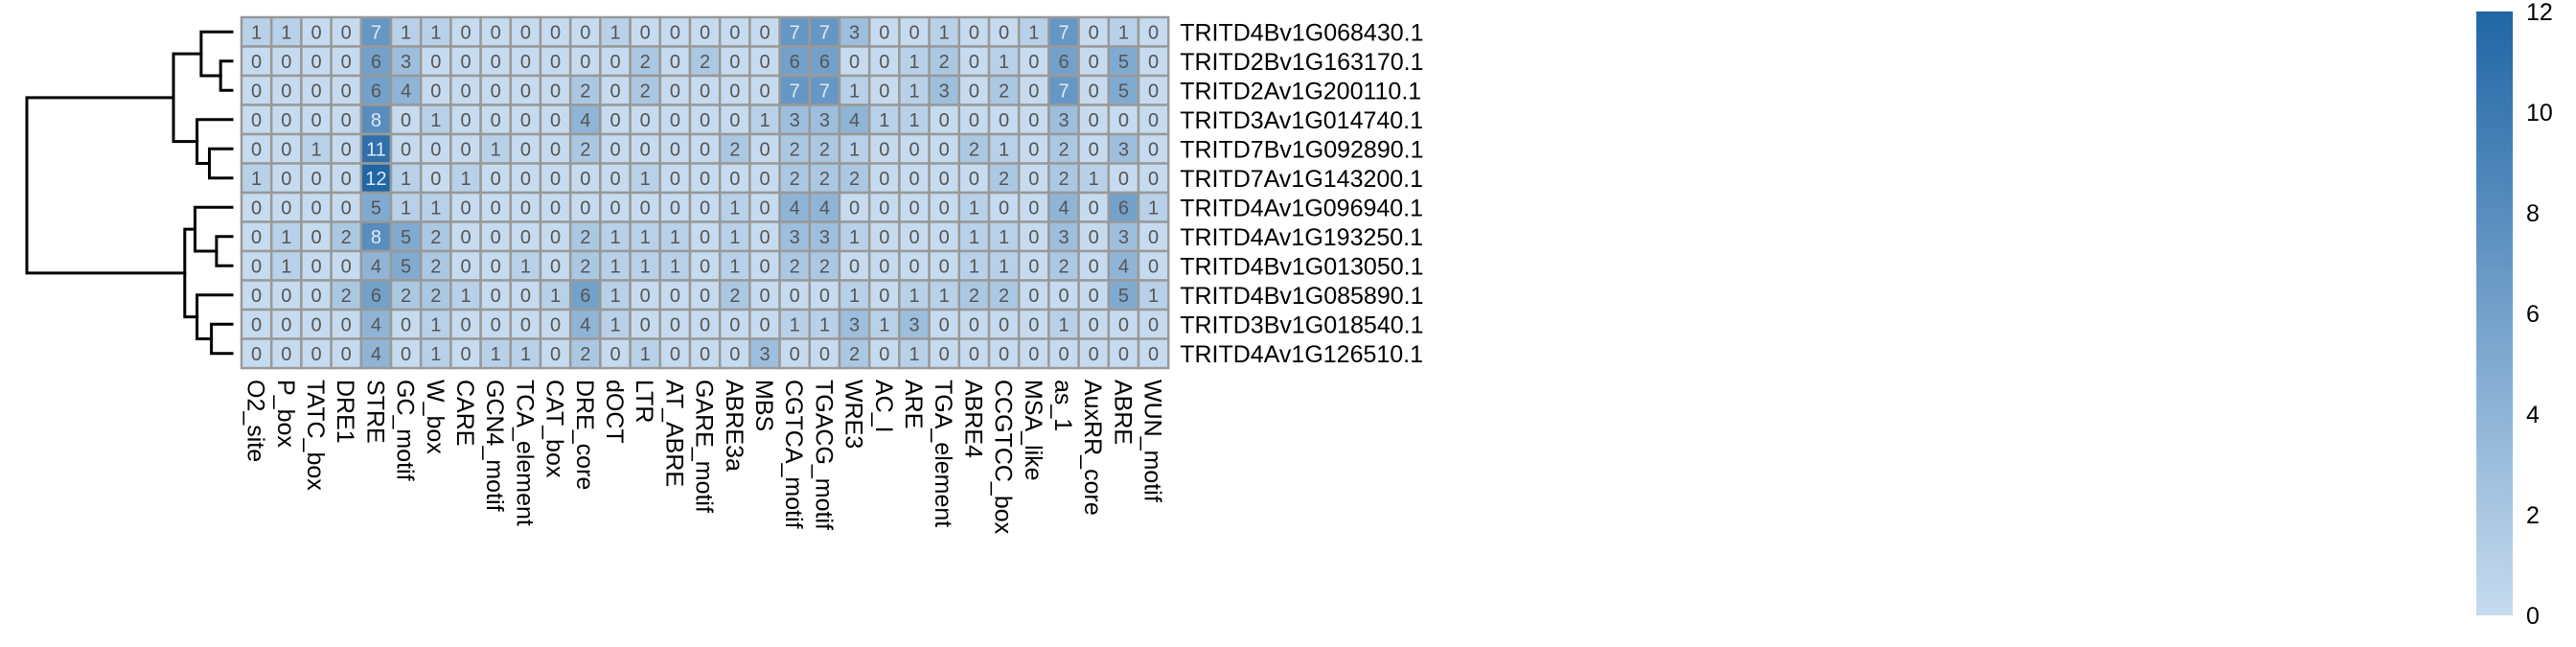 Image resolution: width=2576 pixels, height=647 pixels. I want to click on cell-value-label: 8, so click(376, 237).